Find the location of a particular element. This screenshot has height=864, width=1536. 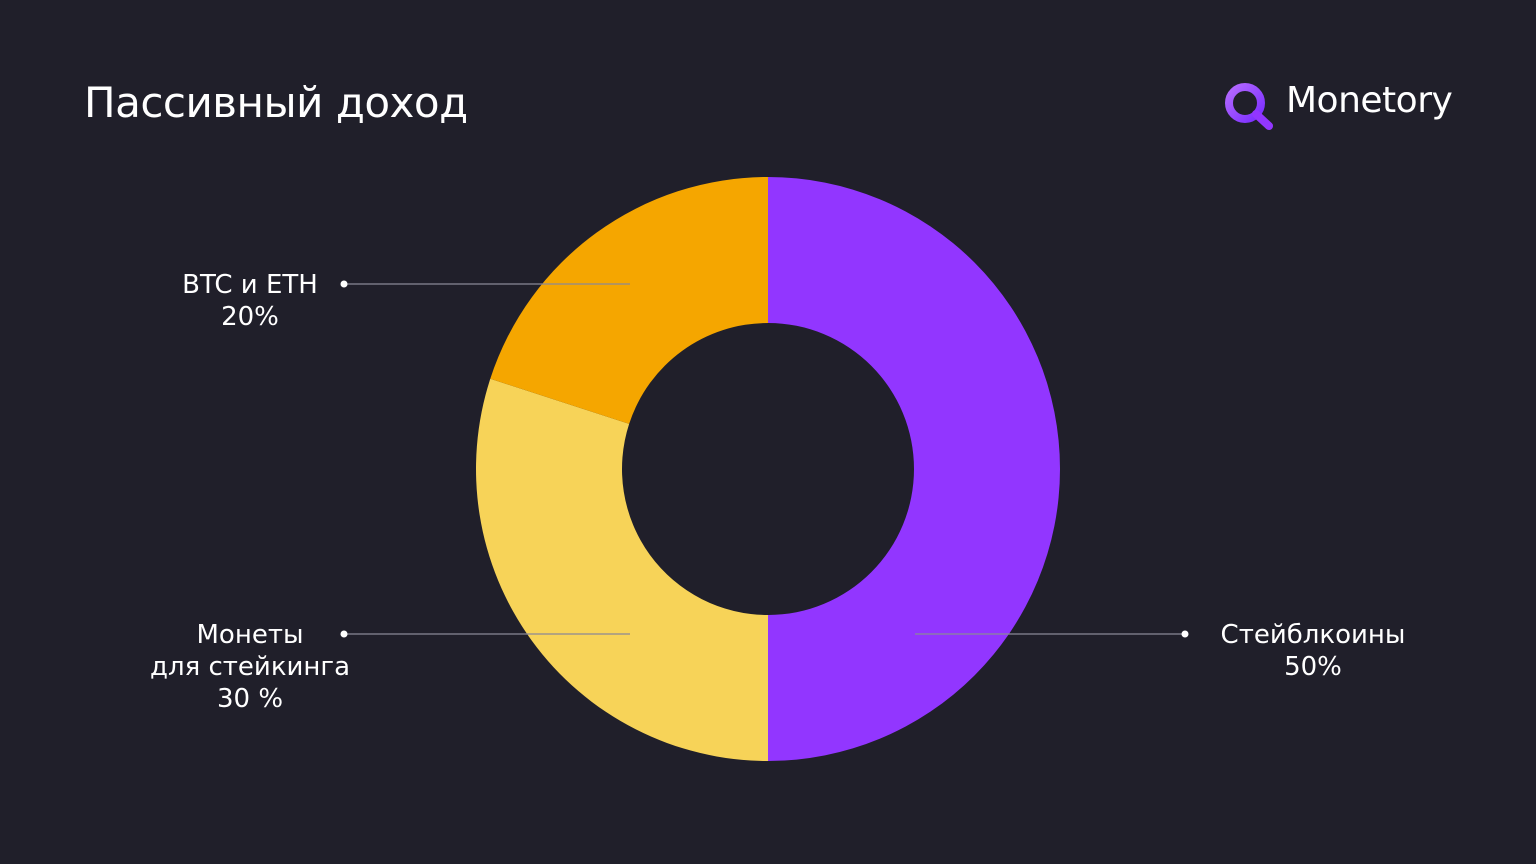

category-label: Монеты для стейкинга is located at coordinates (250, 651).